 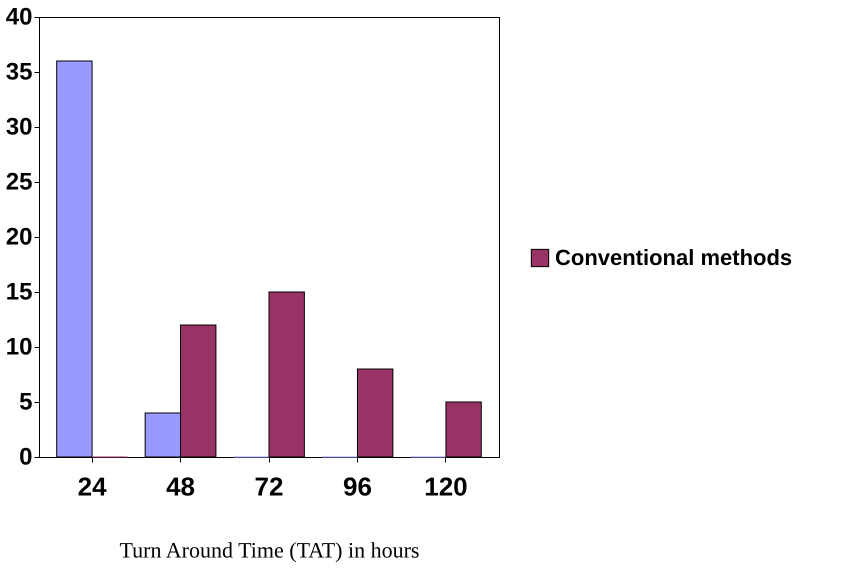 What do you see at coordinates (25, 457) in the screenshot?
I see `y-tick-label: 0` at bounding box center [25, 457].